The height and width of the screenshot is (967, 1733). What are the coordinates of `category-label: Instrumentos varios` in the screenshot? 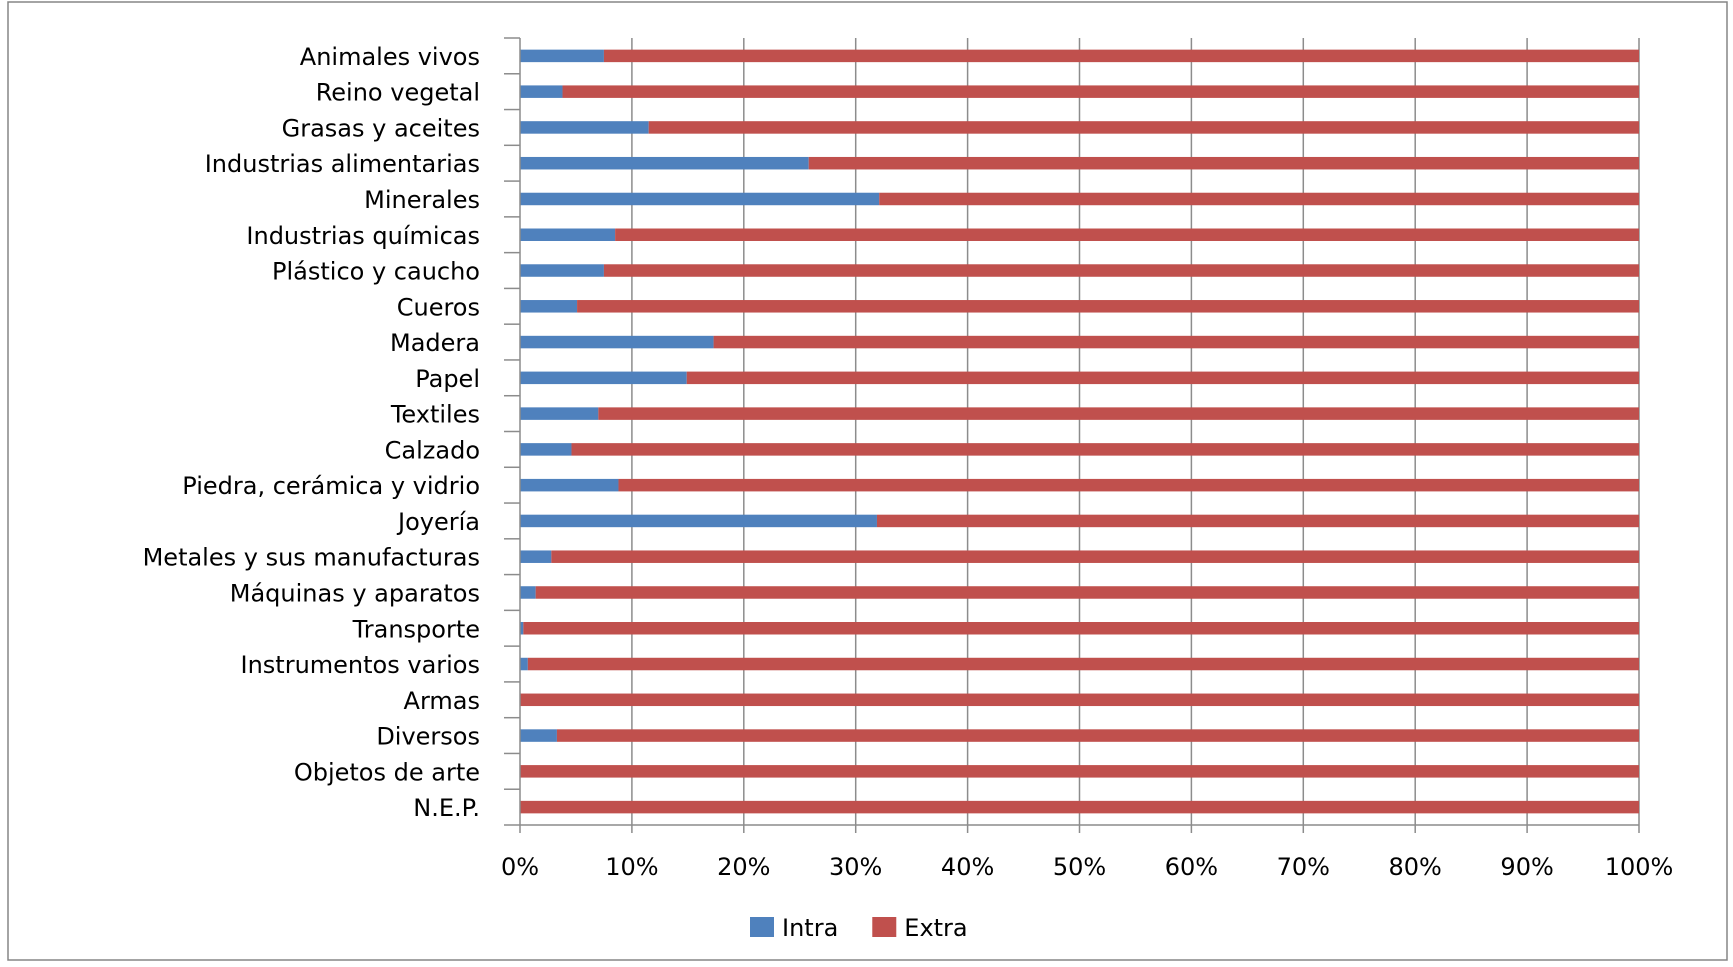 It's located at (361, 665).